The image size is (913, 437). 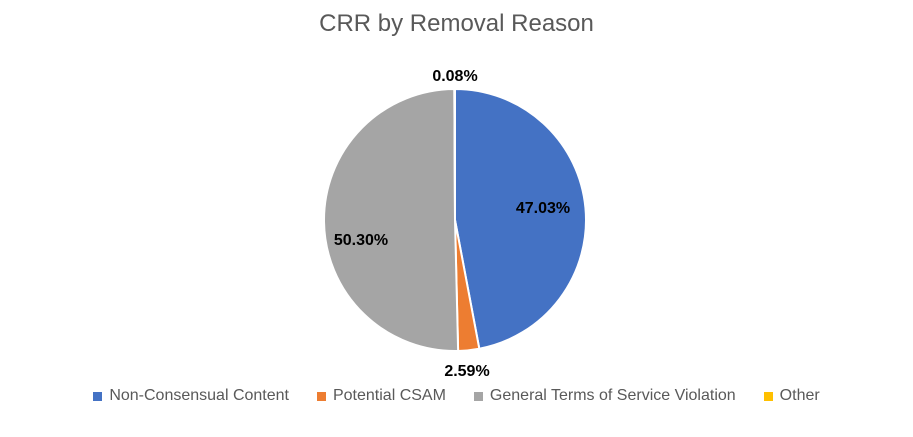 What do you see at coordinates (466, 371) in the screenshot?
I see `data-label-potential-csam: 2.59%` at bounding box center [466, 371].